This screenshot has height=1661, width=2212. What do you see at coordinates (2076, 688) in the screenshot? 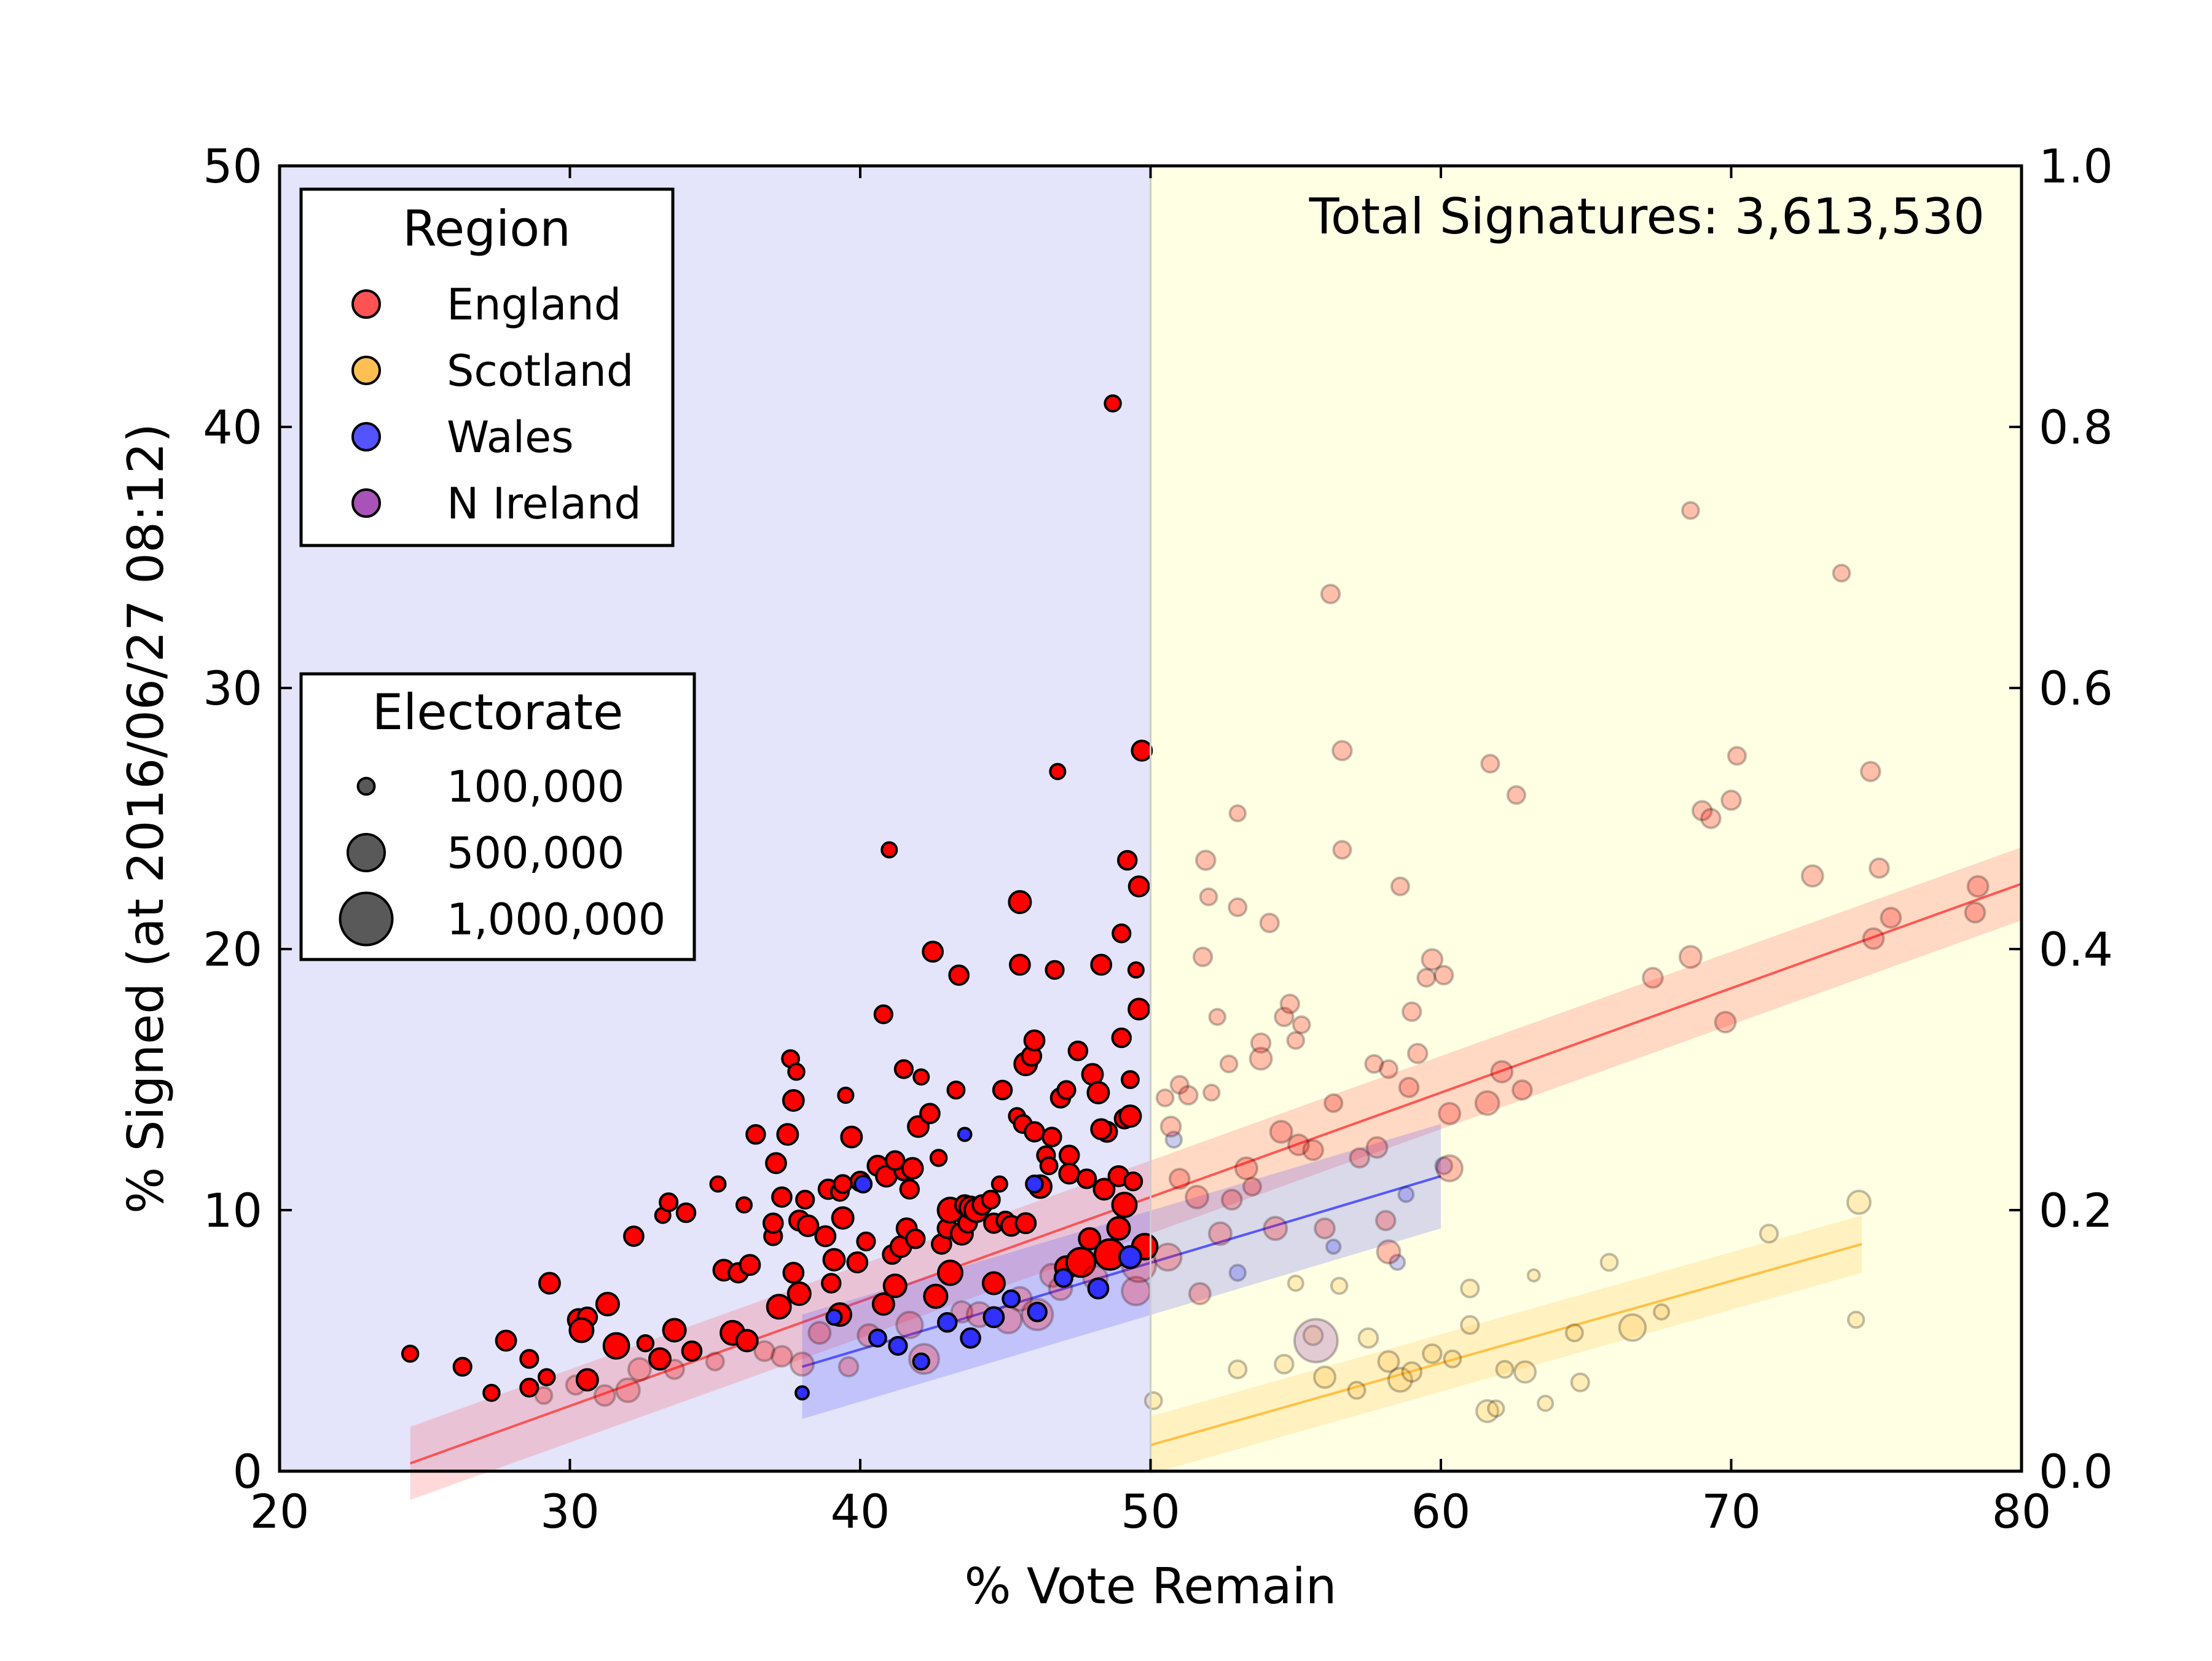
I see `y2-tick-label: 0.6` at bounding box center [2076, 688].